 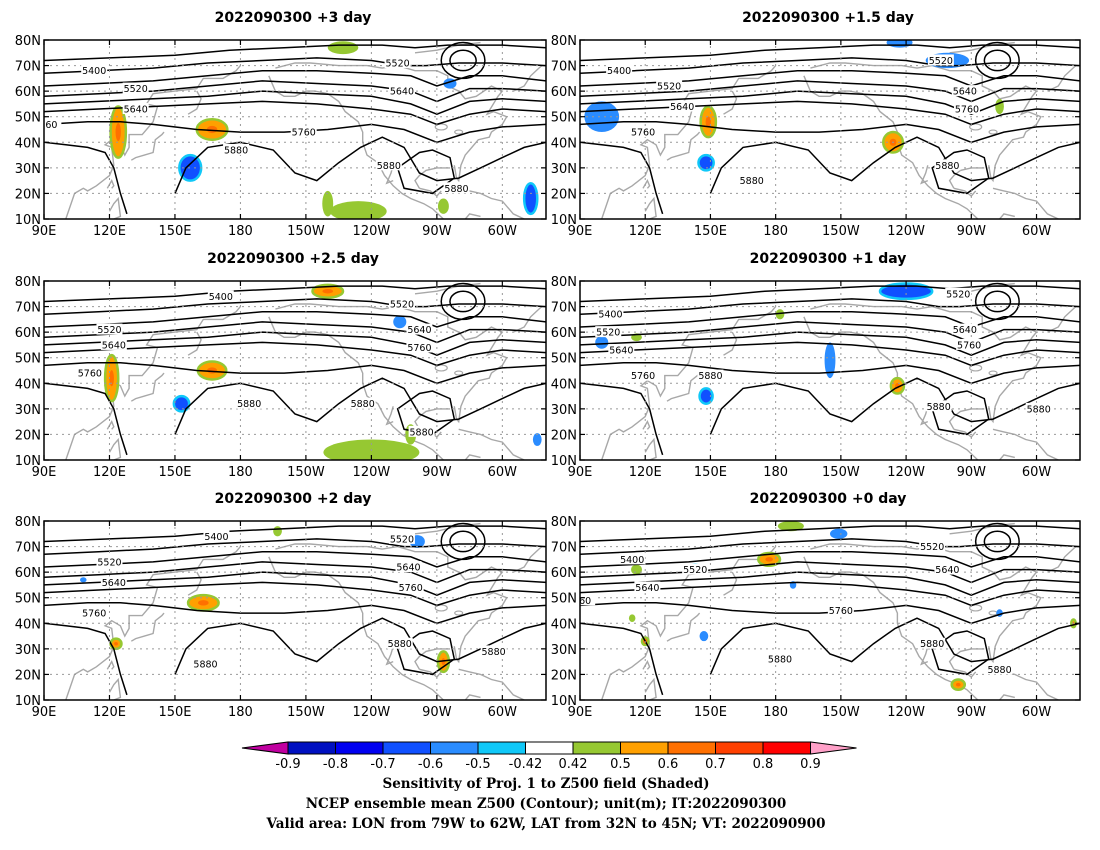 I want to click on map-content: 5400 5520 5640 5760 5880 5520 5640 5760 5880 5880, so click(x=830, y=370).